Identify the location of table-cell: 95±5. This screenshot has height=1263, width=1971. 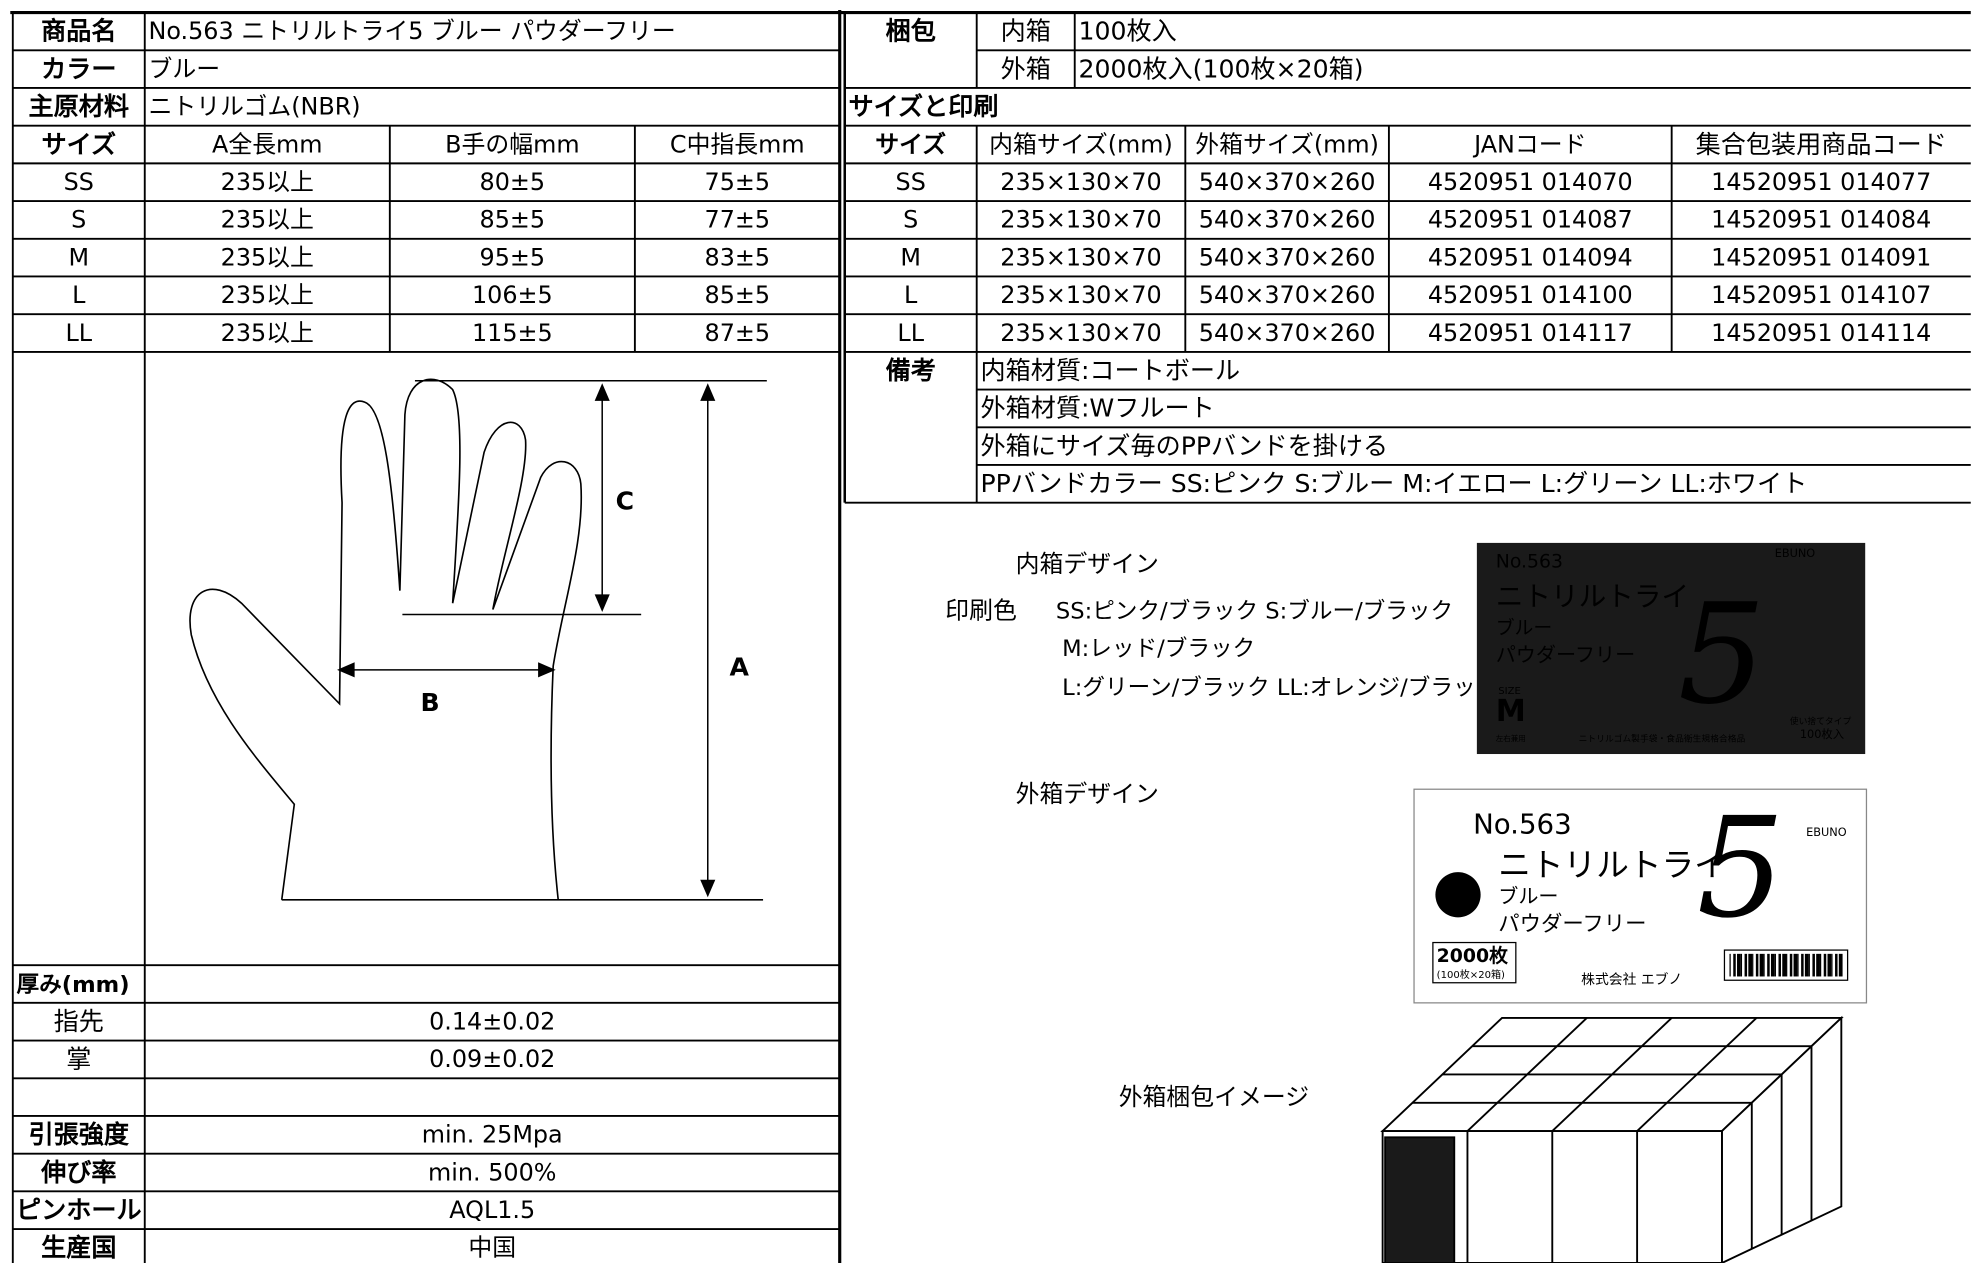
(513, 257).